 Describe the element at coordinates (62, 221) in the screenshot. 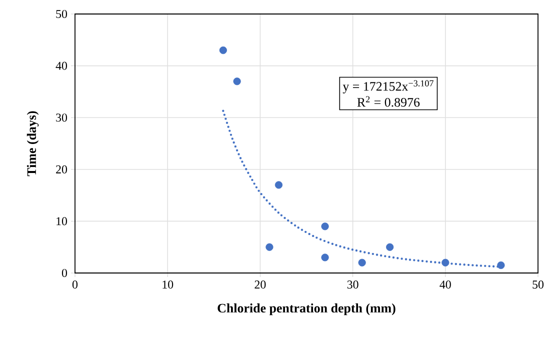

I see `y-tick-label: 10` at that location.